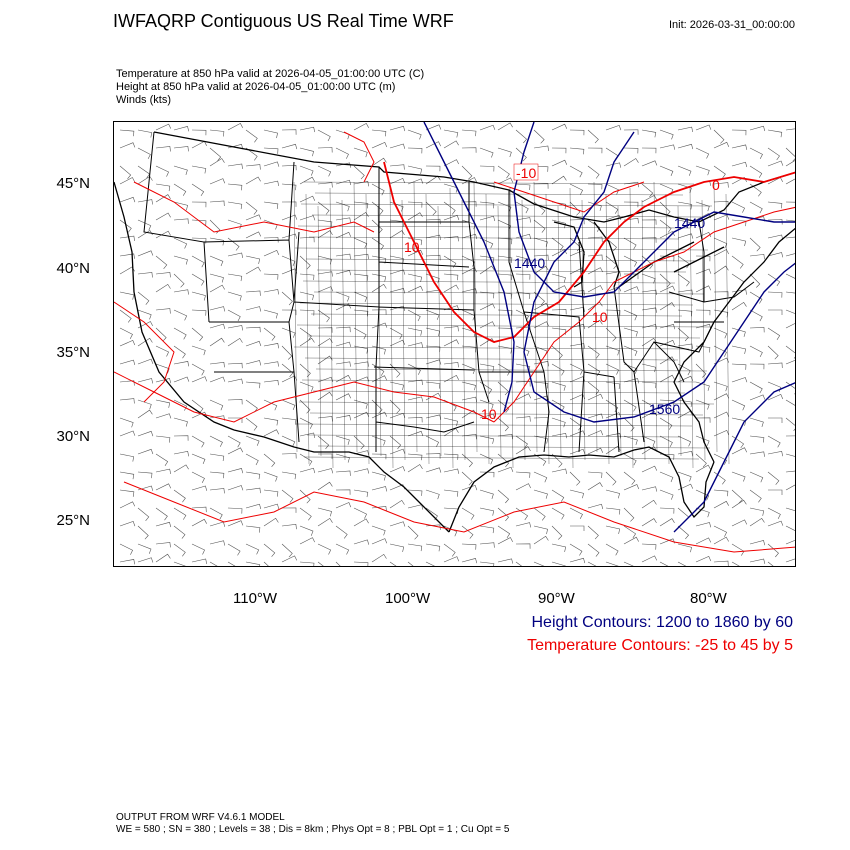  I want to click on height-contour-se, so click(734, 457).